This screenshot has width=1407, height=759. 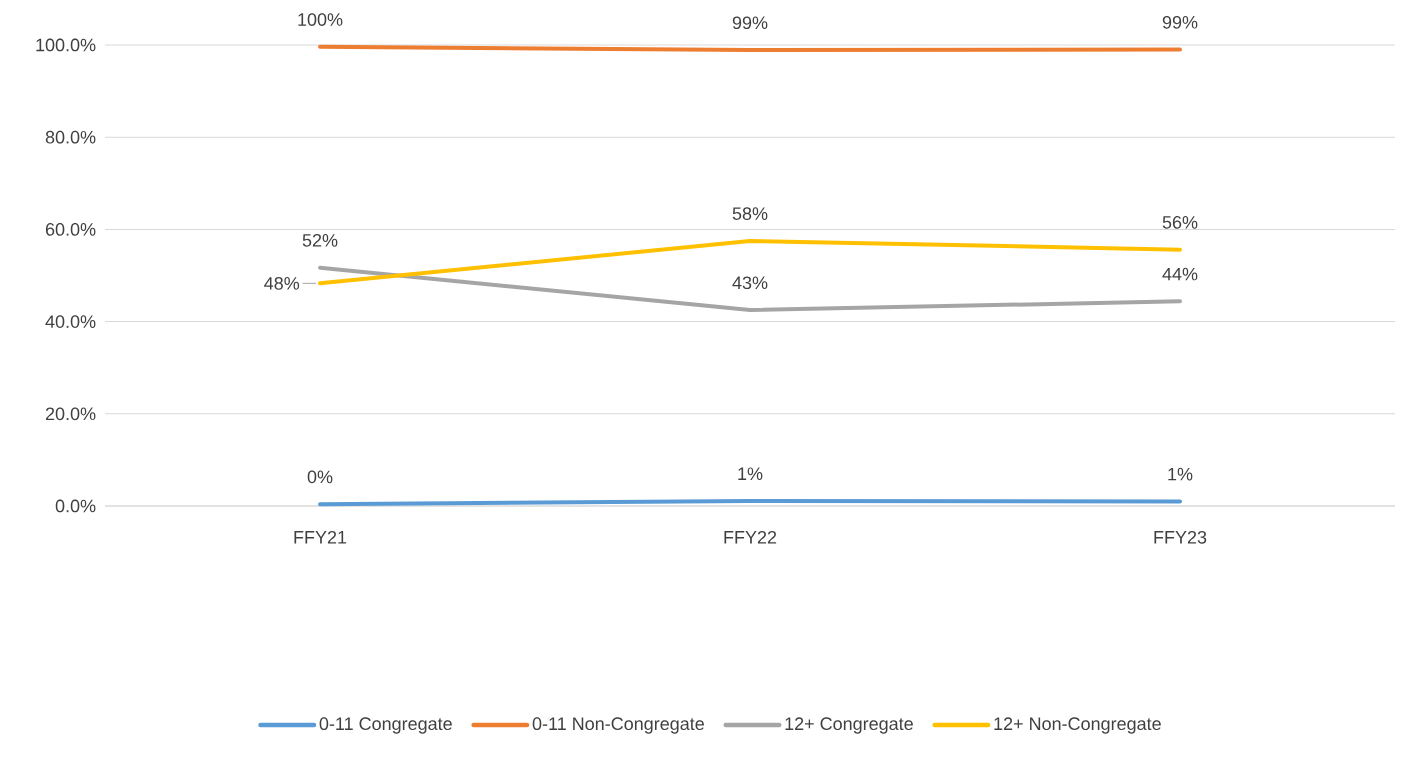 What do you see at coordinates (282, 283) in the screenshot?
I see `data-label: 48%` at bounding box center [282, 283].